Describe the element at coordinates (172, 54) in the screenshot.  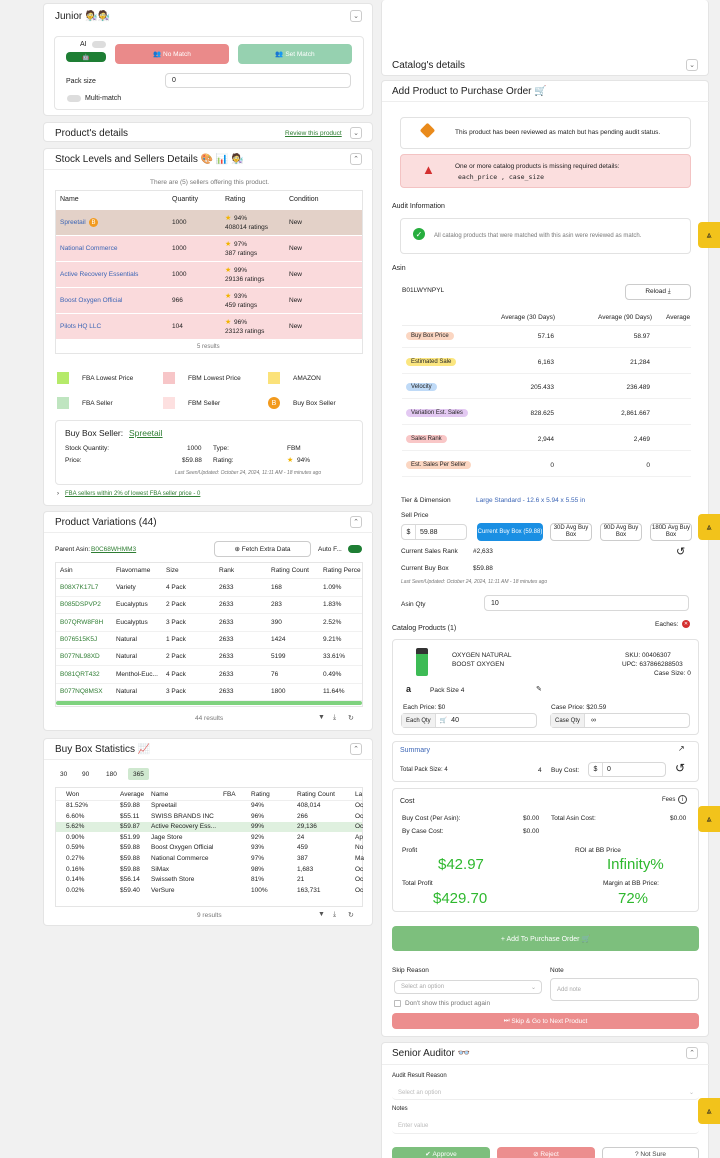
I see `no-match-button: 👥 No Match` at that location.